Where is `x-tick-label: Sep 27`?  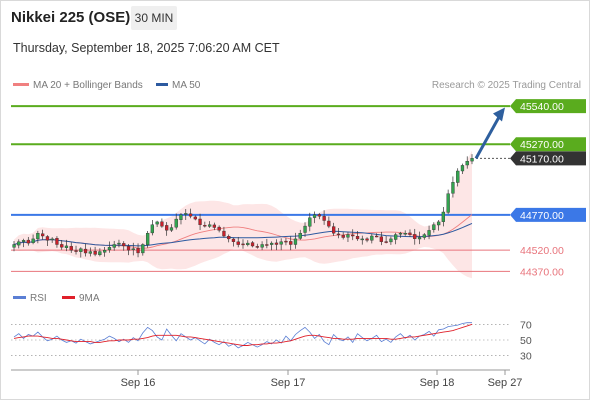 x-tick-label: Sep 27 is located at coordinates (505, 383).